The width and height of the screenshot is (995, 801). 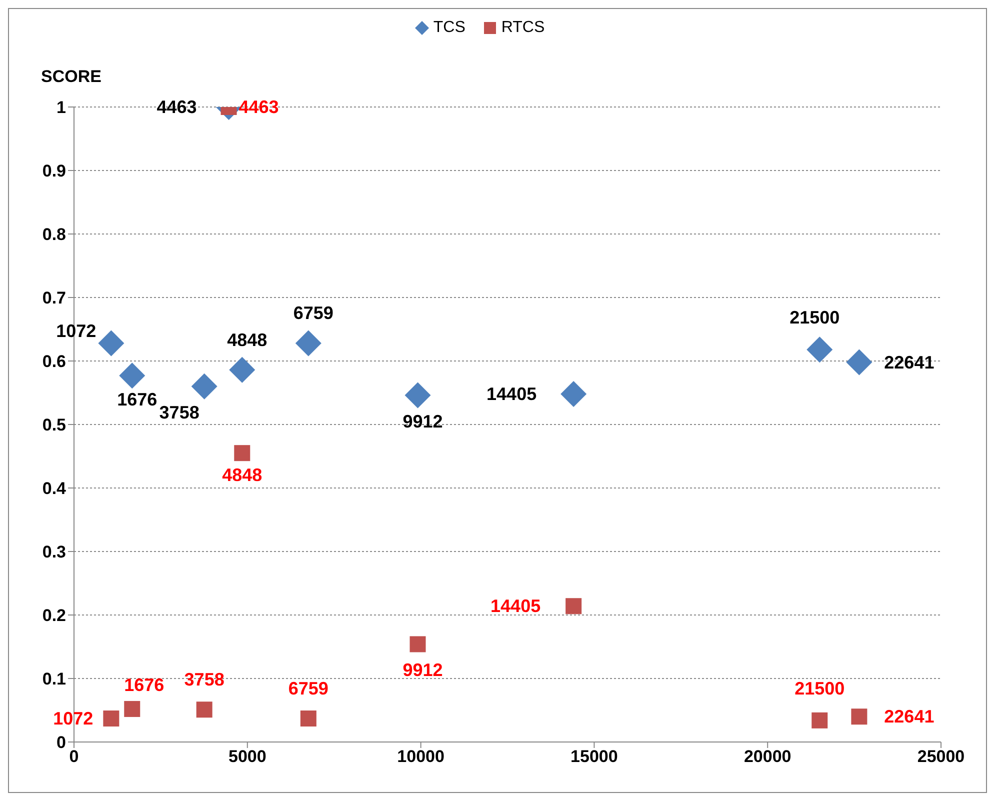 What do you see at coordinates (54, 552) in the screenshot?
I see `y-tick-label: 0.3` at bounding box center [54, 552].